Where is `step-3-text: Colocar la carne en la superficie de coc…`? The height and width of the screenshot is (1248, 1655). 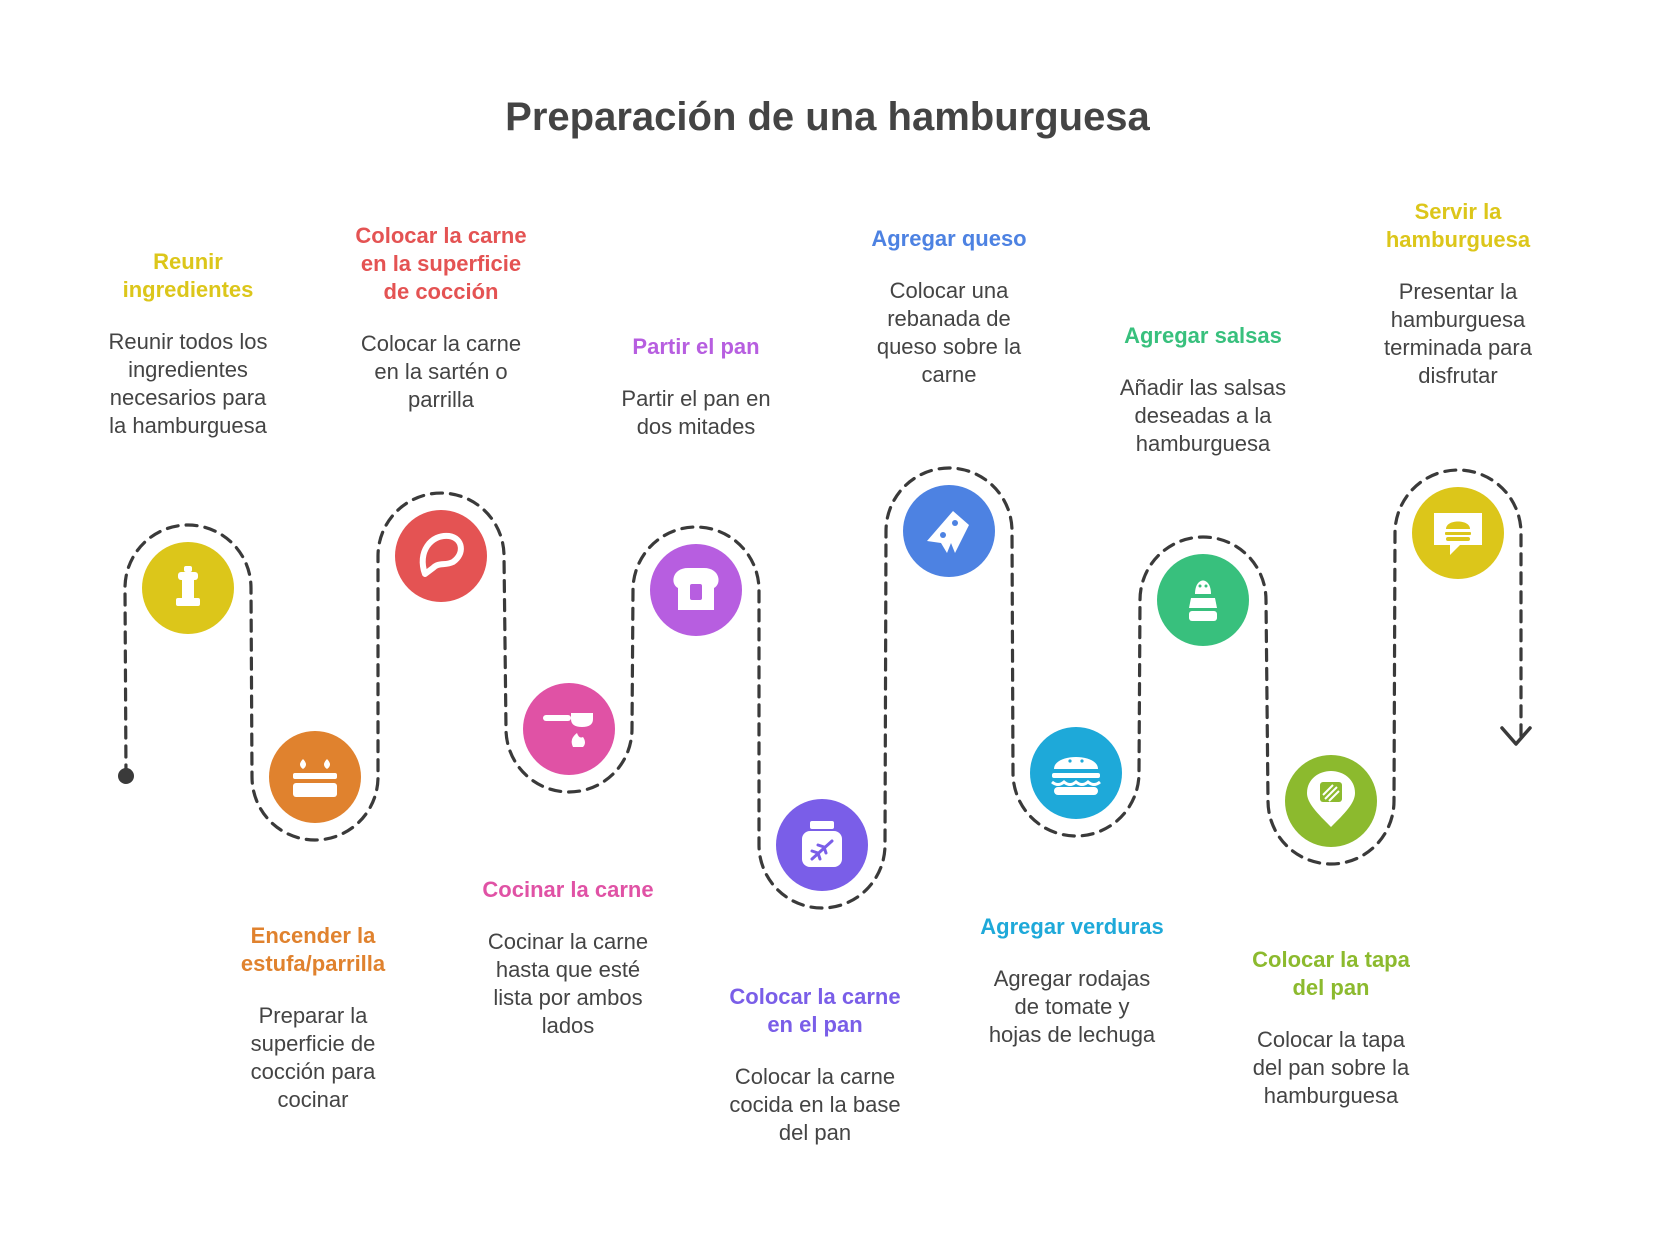 step-3-text: Colocar la carne en la superficie de coc… is located at coordinates (441, 318).